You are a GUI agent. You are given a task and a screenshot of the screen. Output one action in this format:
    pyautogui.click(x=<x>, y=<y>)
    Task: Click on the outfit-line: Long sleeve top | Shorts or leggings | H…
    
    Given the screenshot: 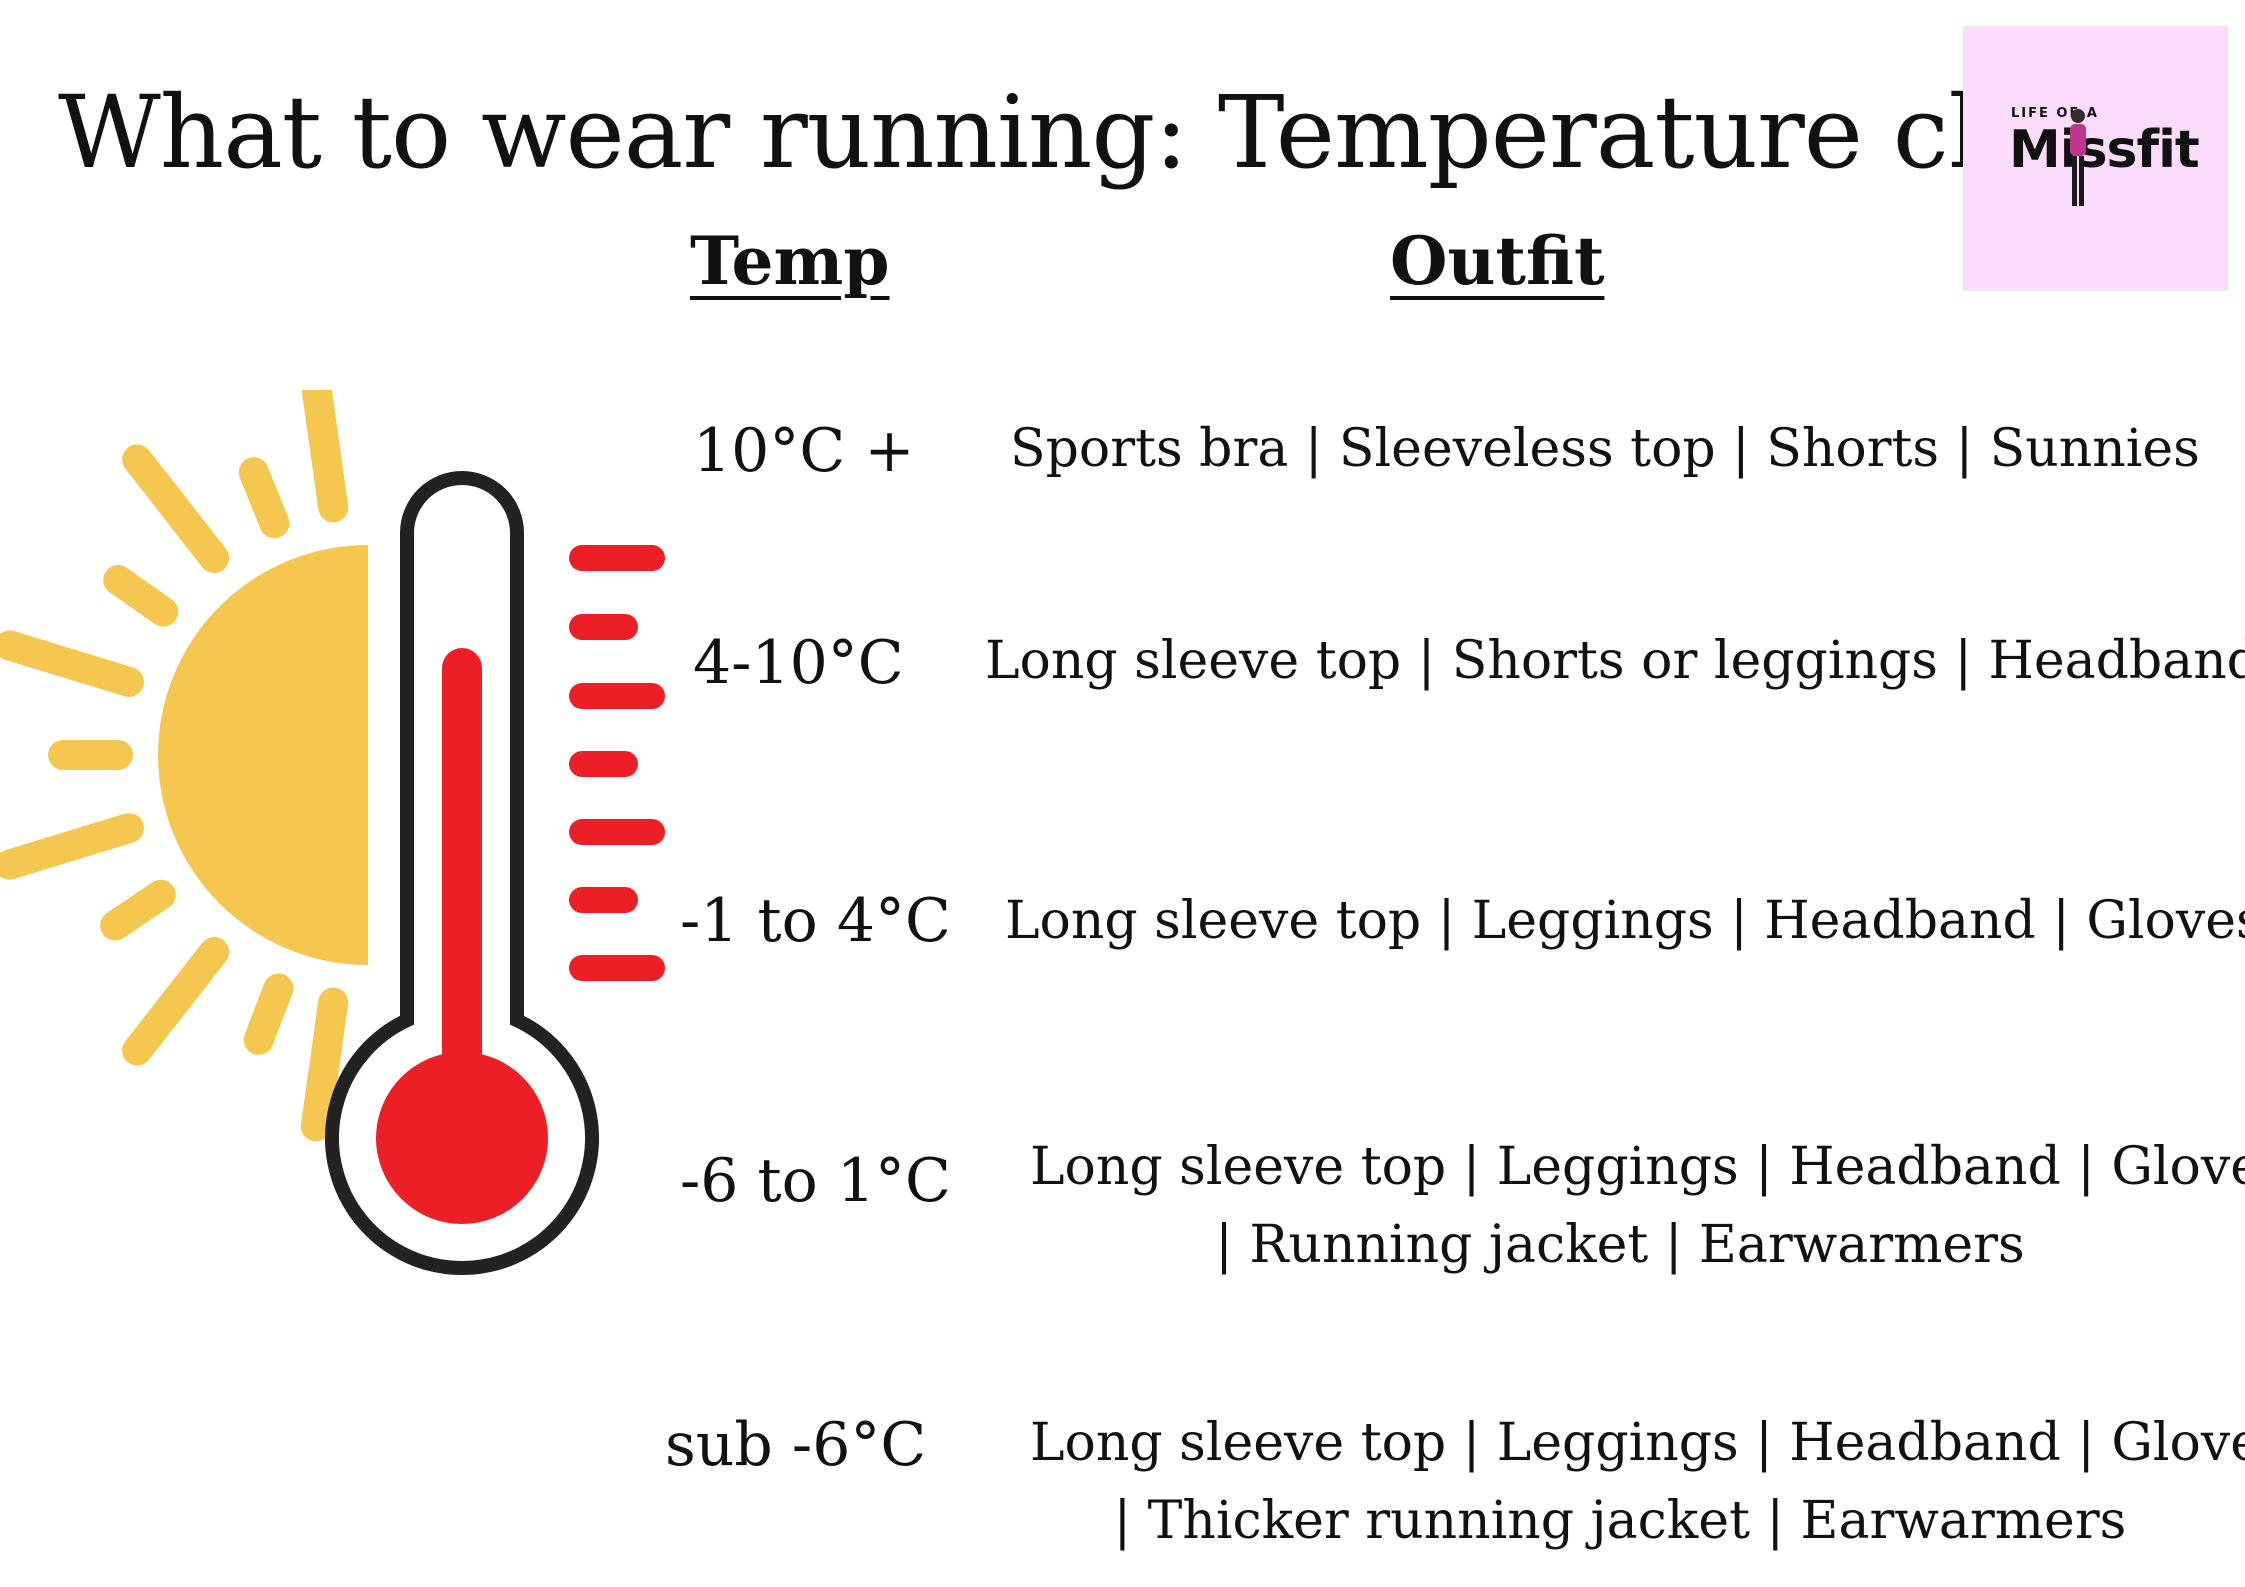 What is the action you would take?
    pyautogui.click(x=1615, y=661)
    